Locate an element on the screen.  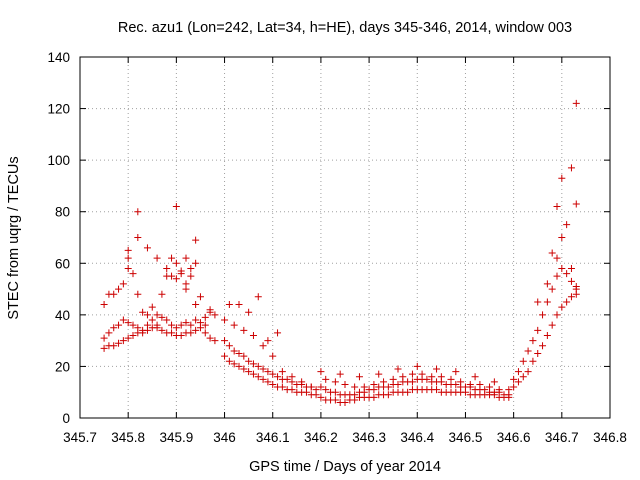
x-tick-label: 346.6 is located at coordinates (514, 437).